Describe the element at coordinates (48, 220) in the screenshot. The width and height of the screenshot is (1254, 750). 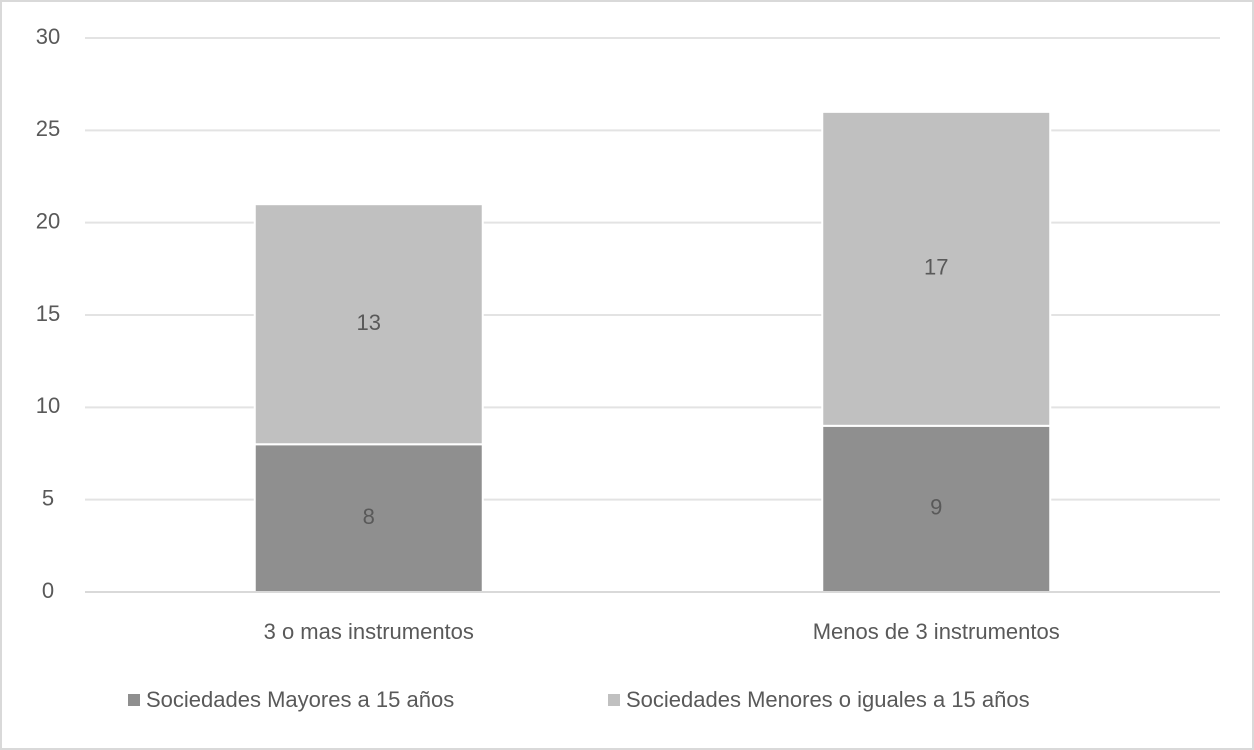
I see `y-tick-label: 20` at that location.